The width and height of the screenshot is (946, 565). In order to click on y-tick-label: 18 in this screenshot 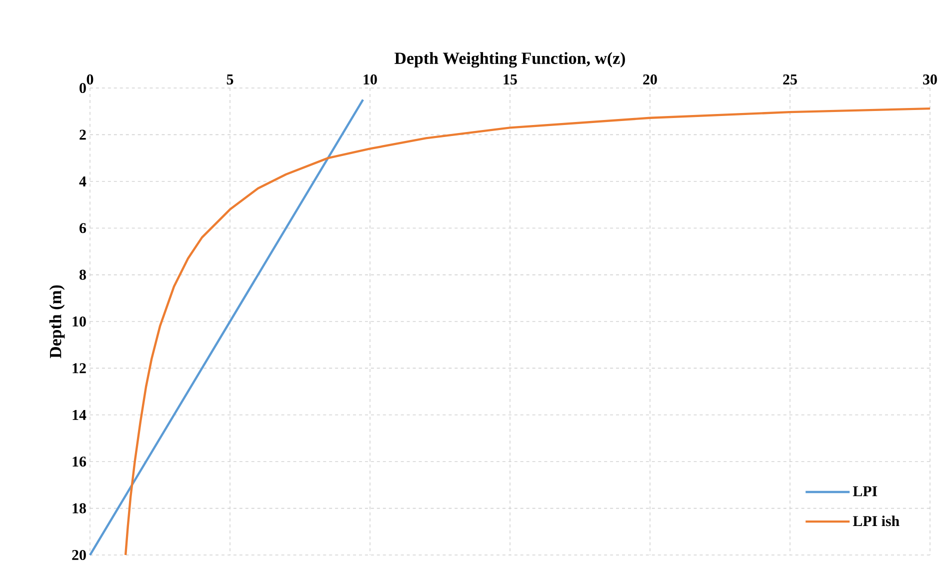, I will do `click(79, 508)`.